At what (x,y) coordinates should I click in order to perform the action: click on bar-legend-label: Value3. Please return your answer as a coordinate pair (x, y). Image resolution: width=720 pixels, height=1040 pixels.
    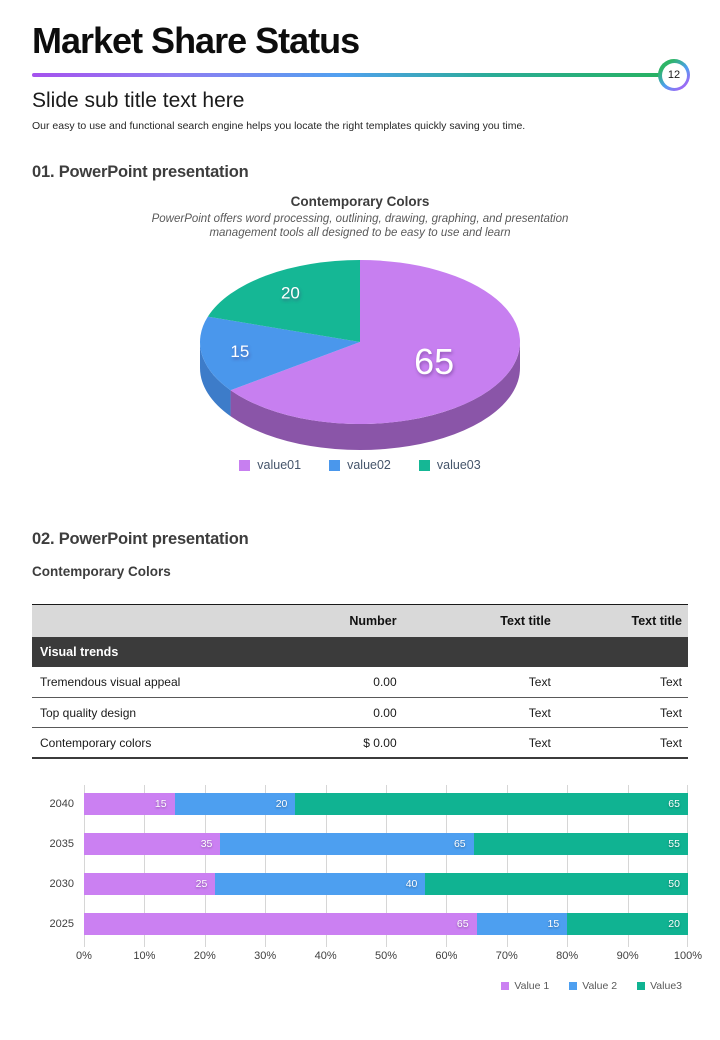
    Looking at the image, I should click on (666, 986).